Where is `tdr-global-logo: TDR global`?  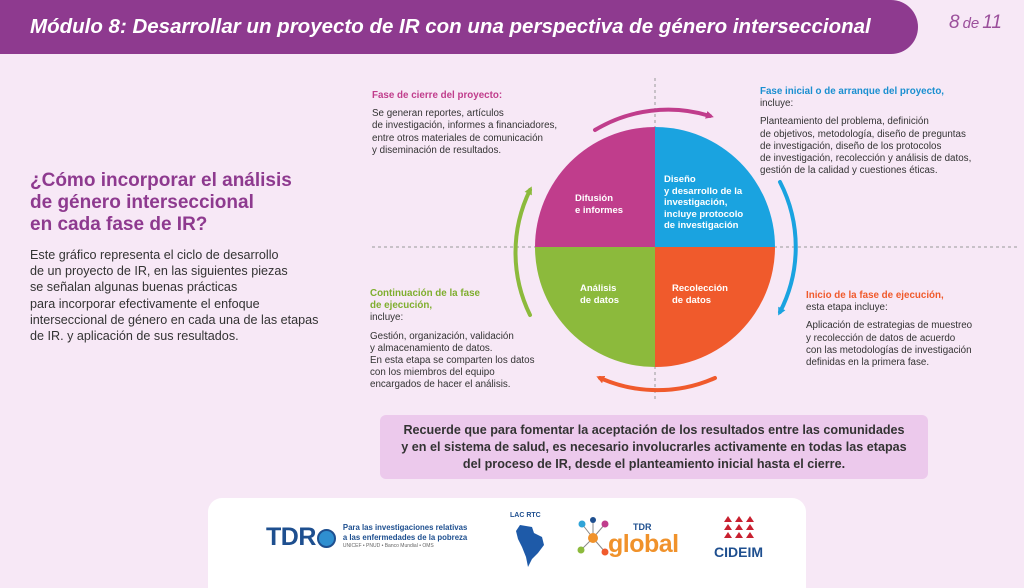 tdr-global-logo: TDR global is located at coordinates (636, 541).